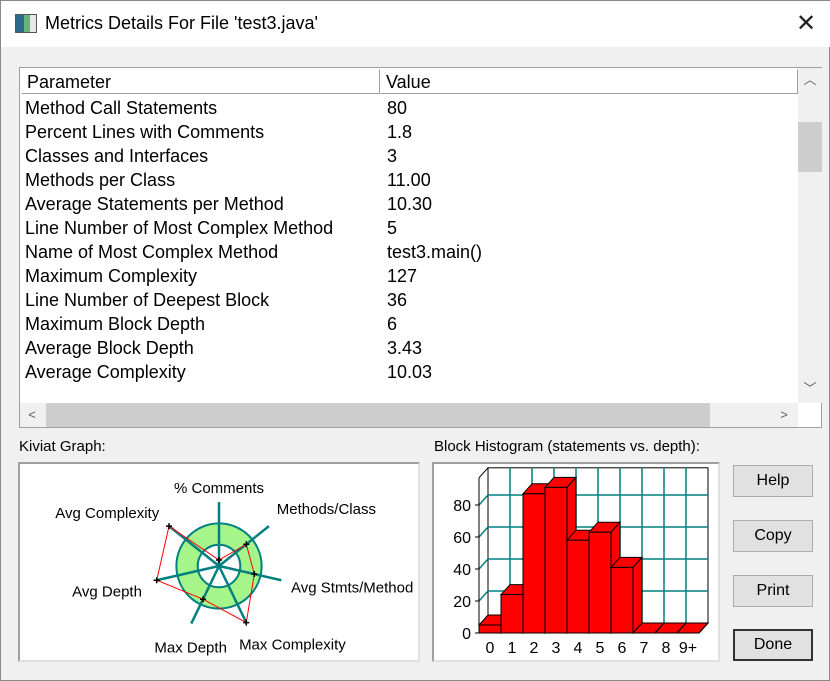 This screenshot has height=681, width=830. Describe the element at coordinates (462, 506) in the screenshot. I see `histogram-ytick-label: 80` at that location.